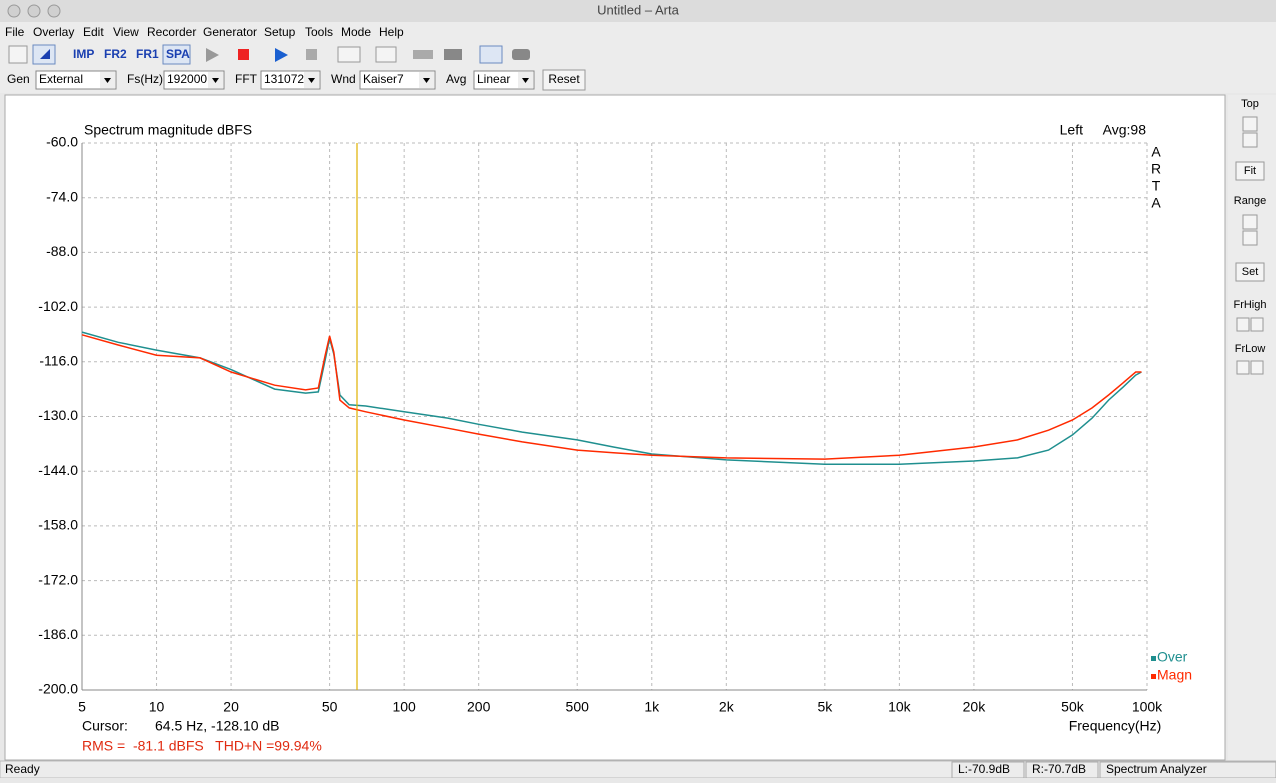 This screenshot has width=1276, height=783. What do you see at coordinates (54, 11) in the screenshot?
I see `zoom-button` at bounding box center [54, 11].